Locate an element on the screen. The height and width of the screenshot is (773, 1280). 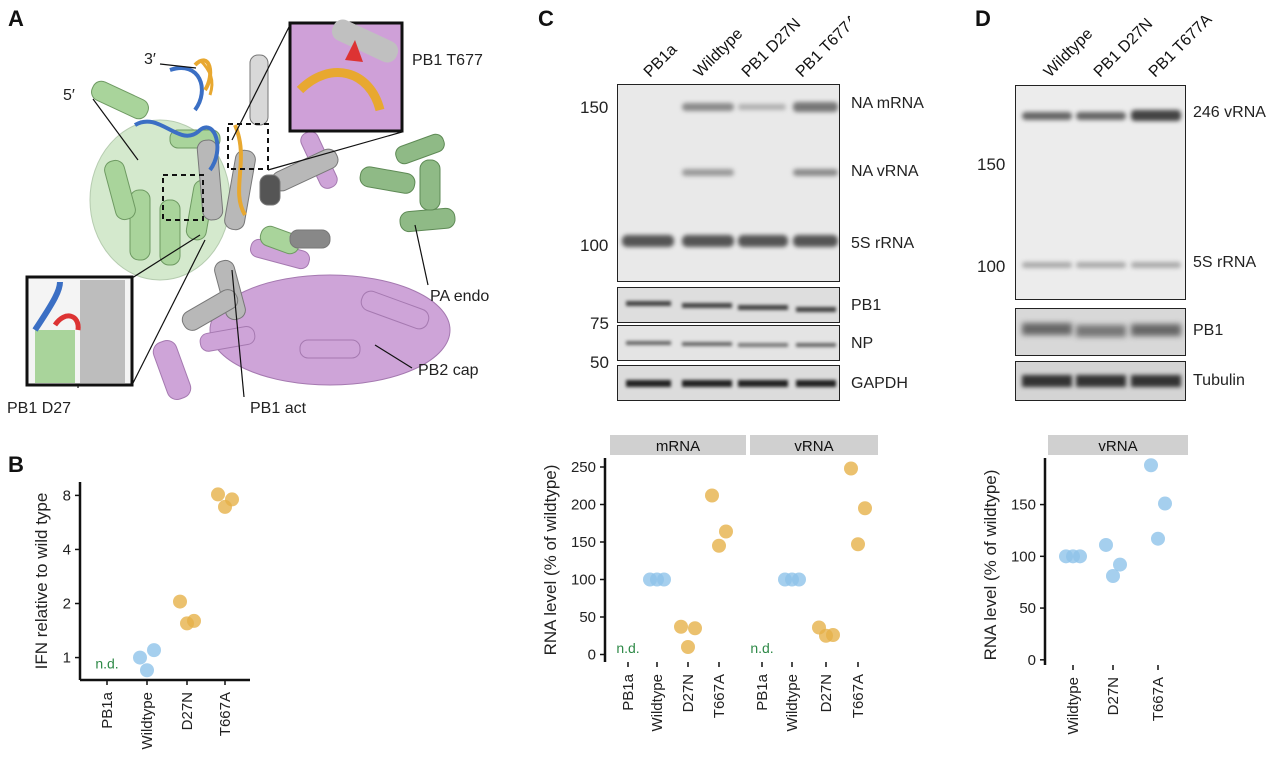
band-tubulin-d: Tubulin is located at coordinates (1219, 380).